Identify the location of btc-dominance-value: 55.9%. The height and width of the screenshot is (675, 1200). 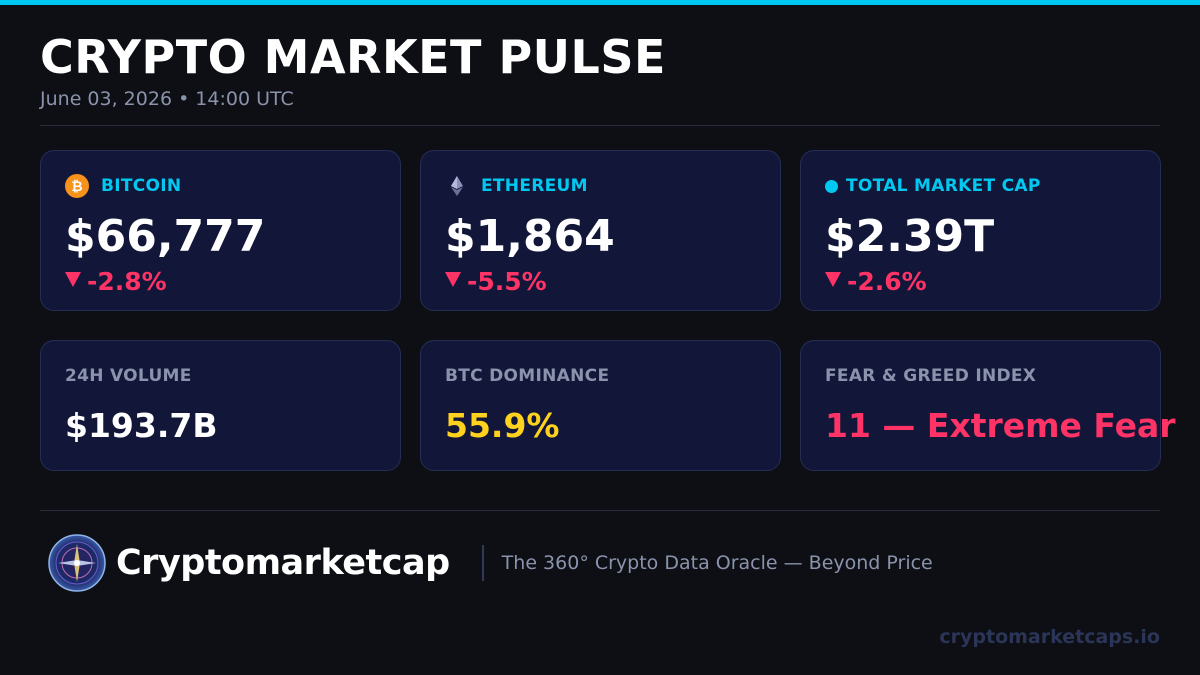
(502, 425).